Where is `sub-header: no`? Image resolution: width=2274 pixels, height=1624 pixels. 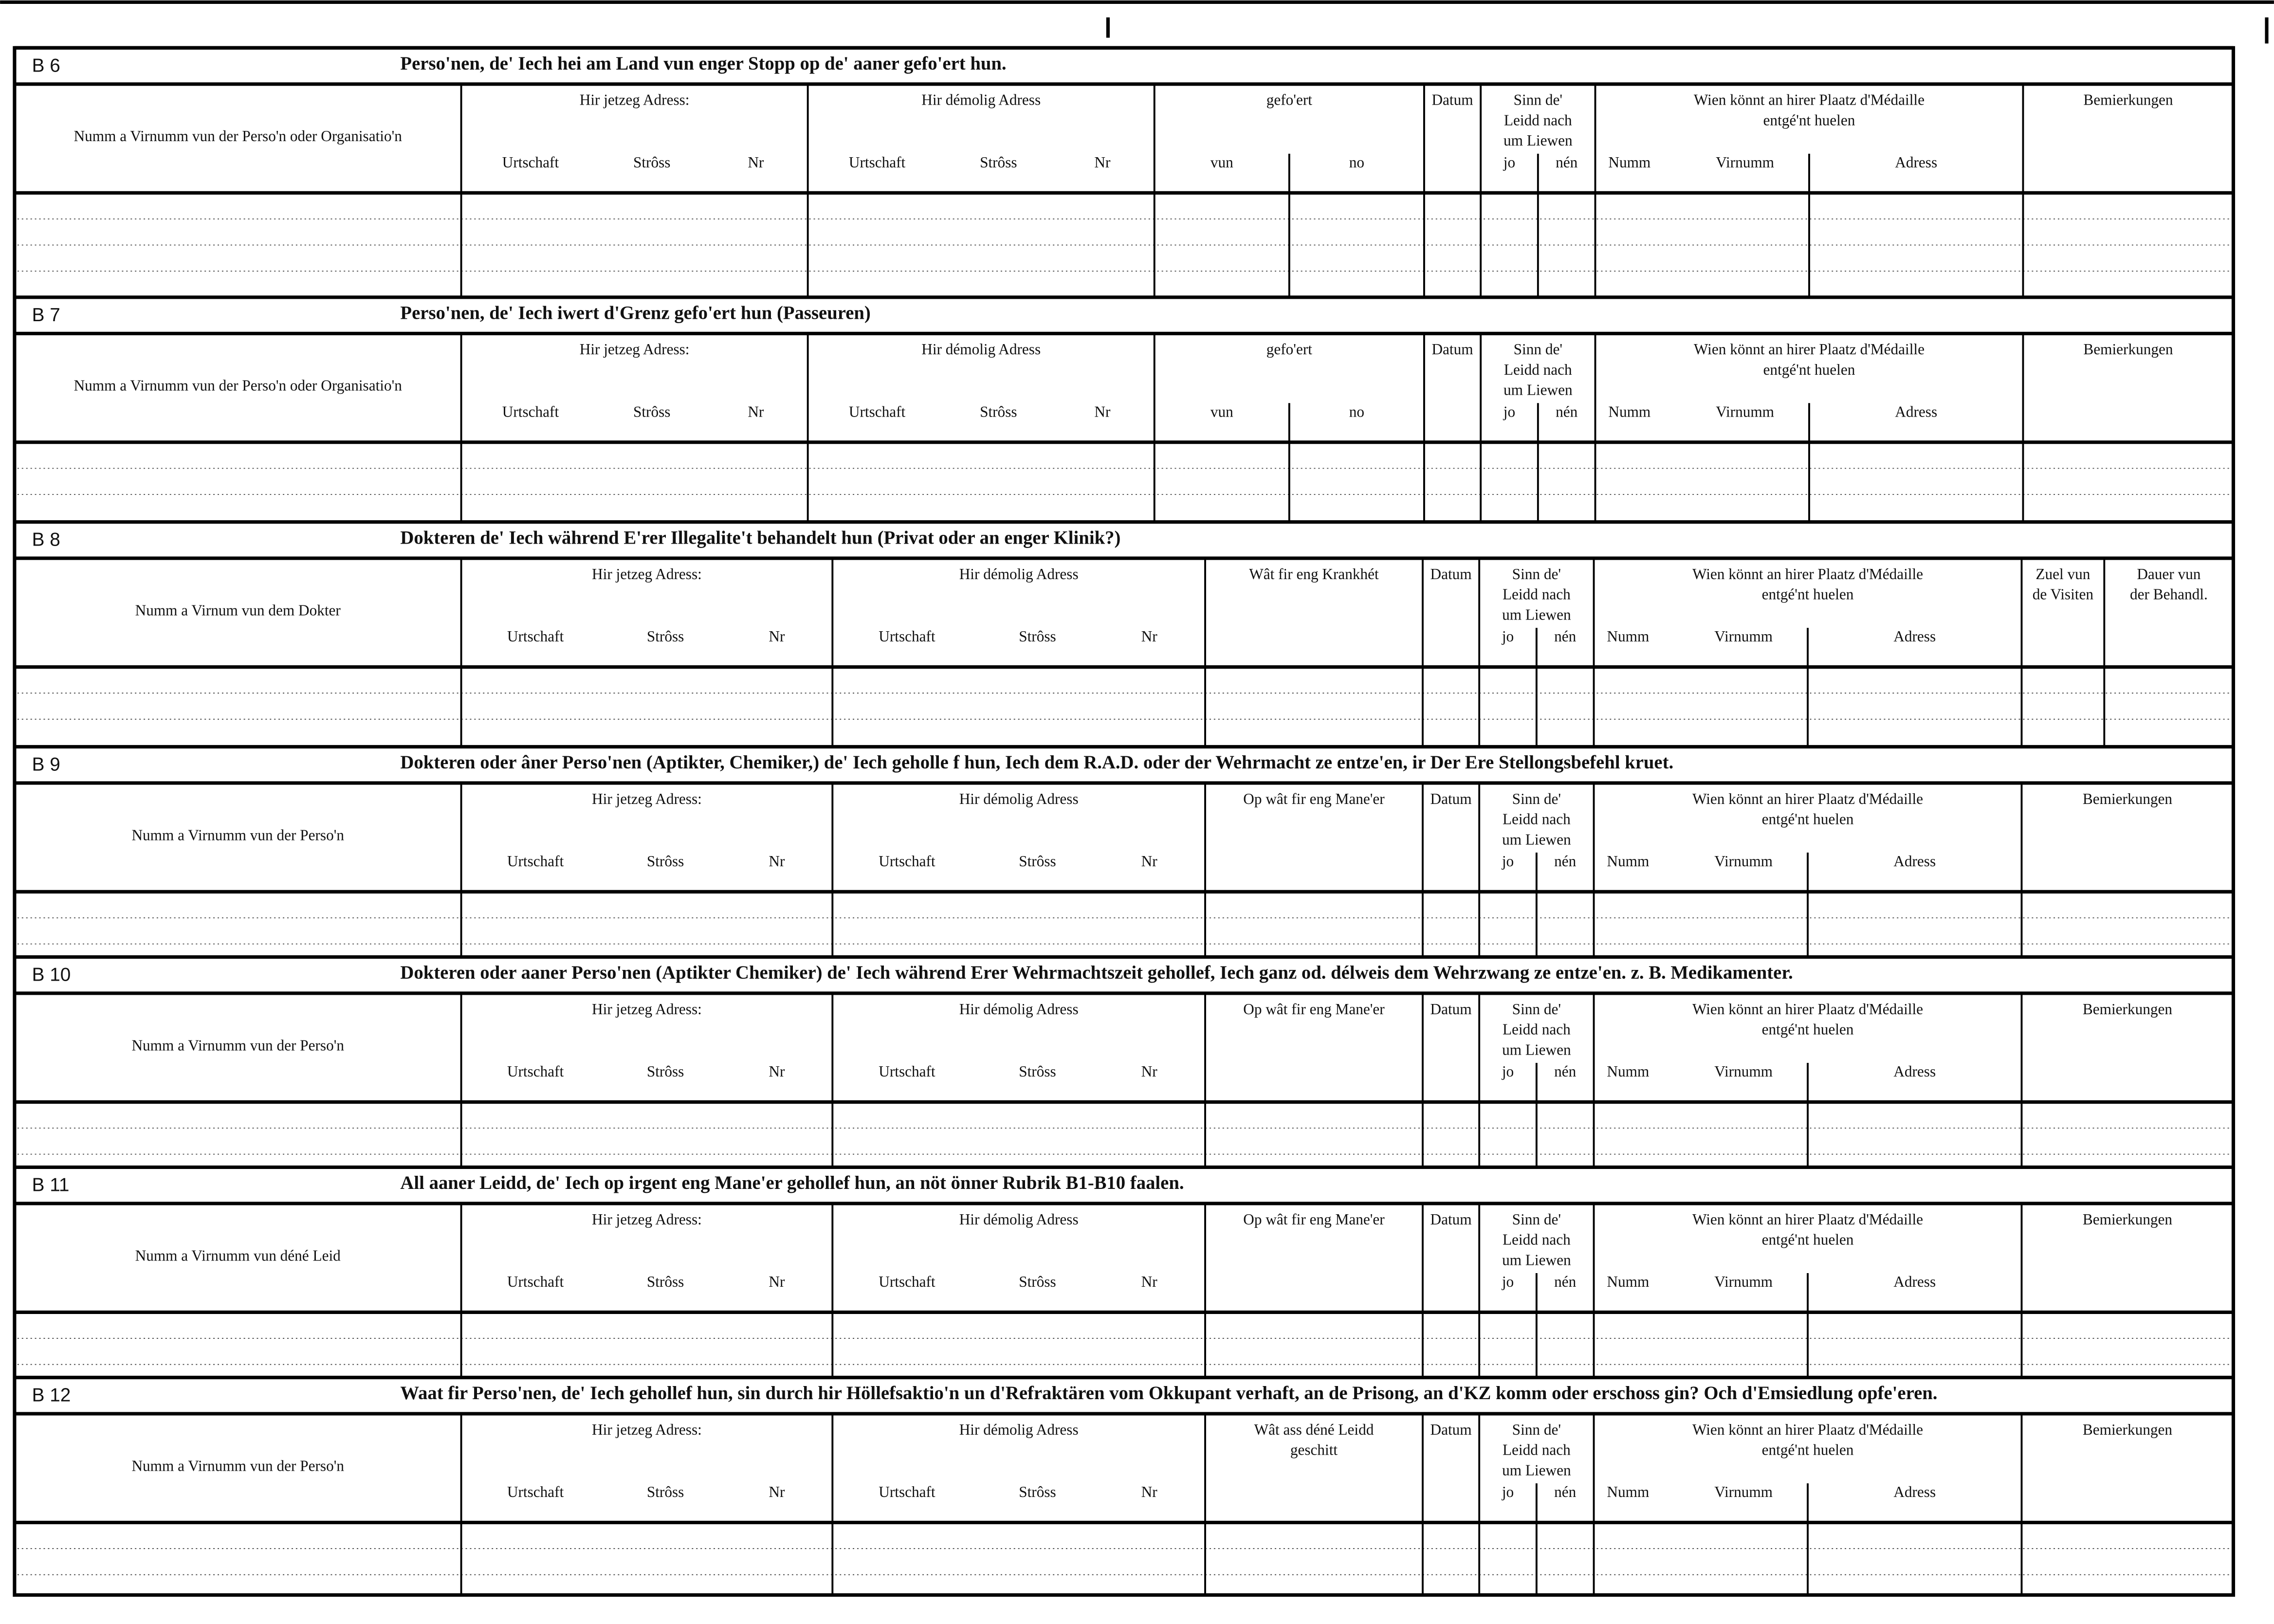
sub-header: no is located at coordinates (1356, 411).